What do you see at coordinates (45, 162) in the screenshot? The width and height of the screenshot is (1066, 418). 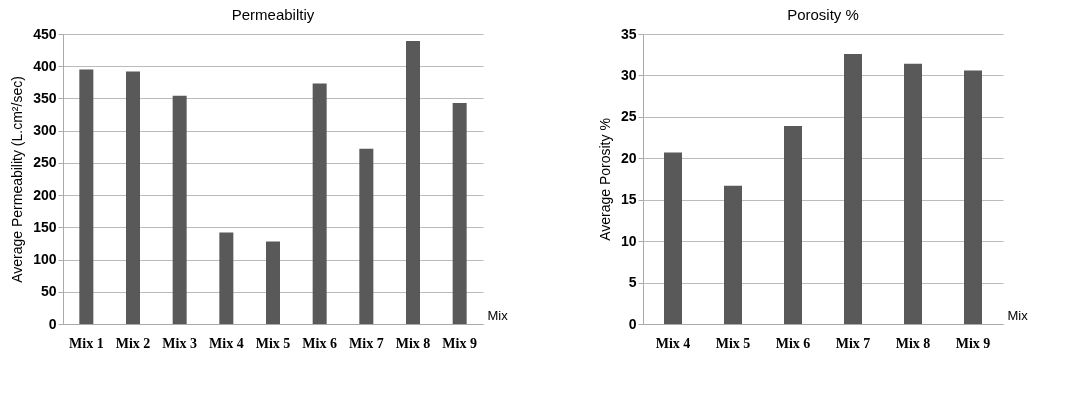 I see `y-tick-label: 250` at bounding box center [45, 162].